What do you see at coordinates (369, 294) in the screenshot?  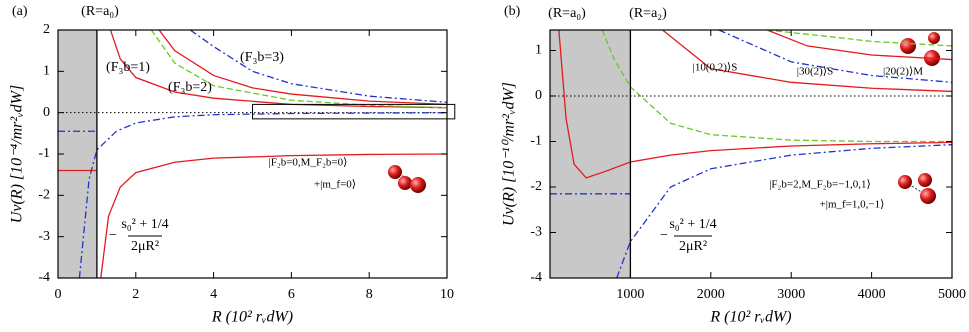 I see `x-tick-label: 8` at bounding box center [369, 294].